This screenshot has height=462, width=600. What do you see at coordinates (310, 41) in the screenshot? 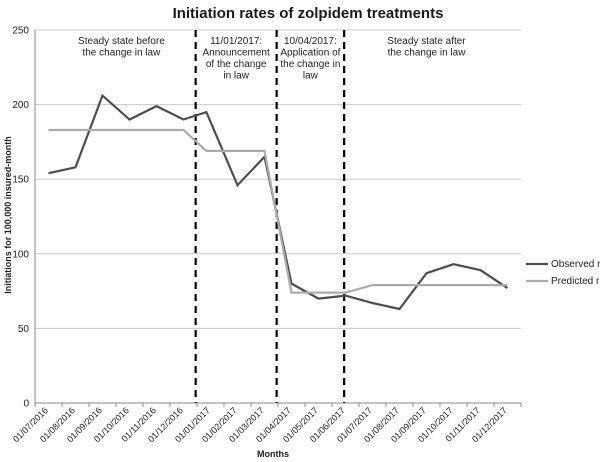
I see `annotation-line: 10/04/2017:` at bounding box center [310, 41].